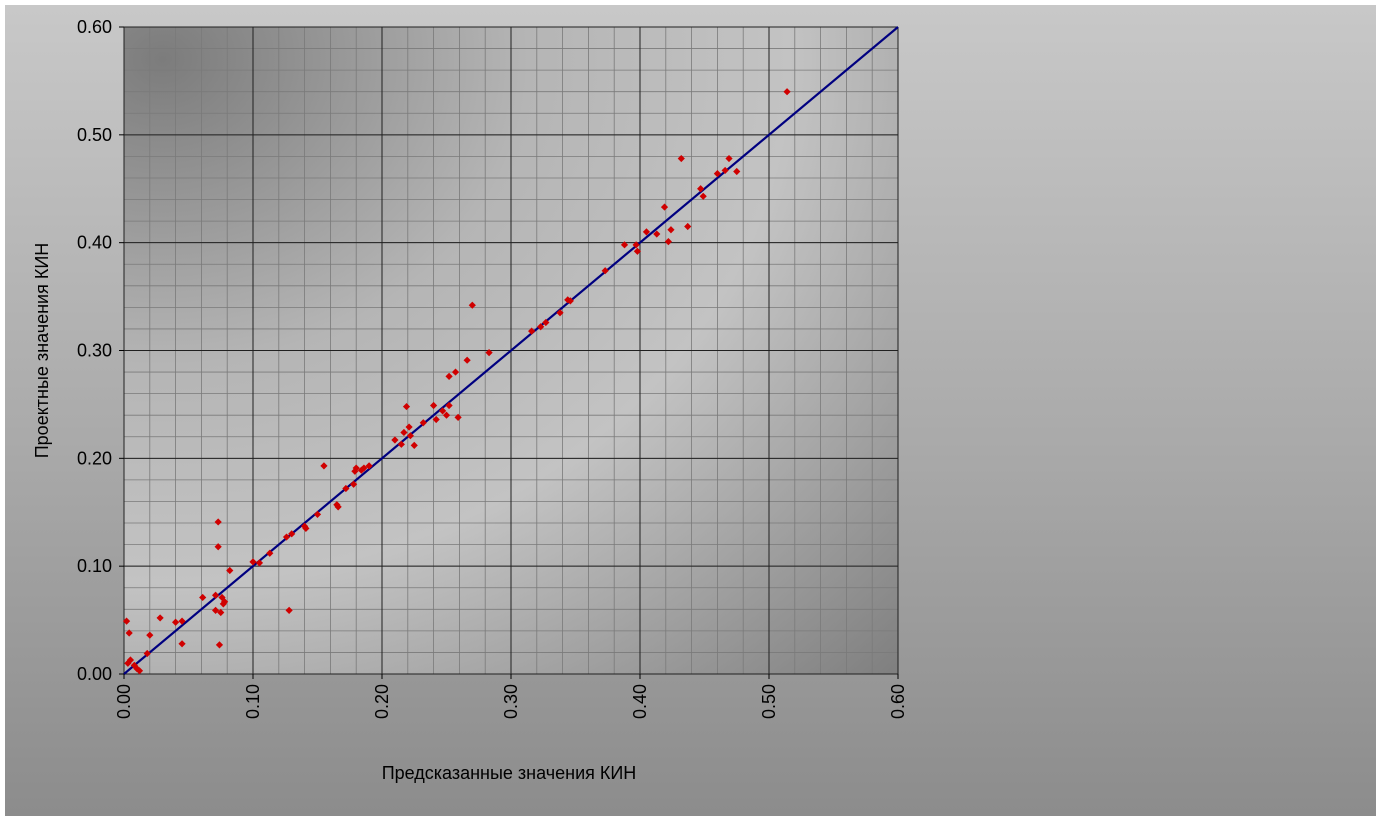  I want to click on x-tick-label: 0.50, so click(769, 701).